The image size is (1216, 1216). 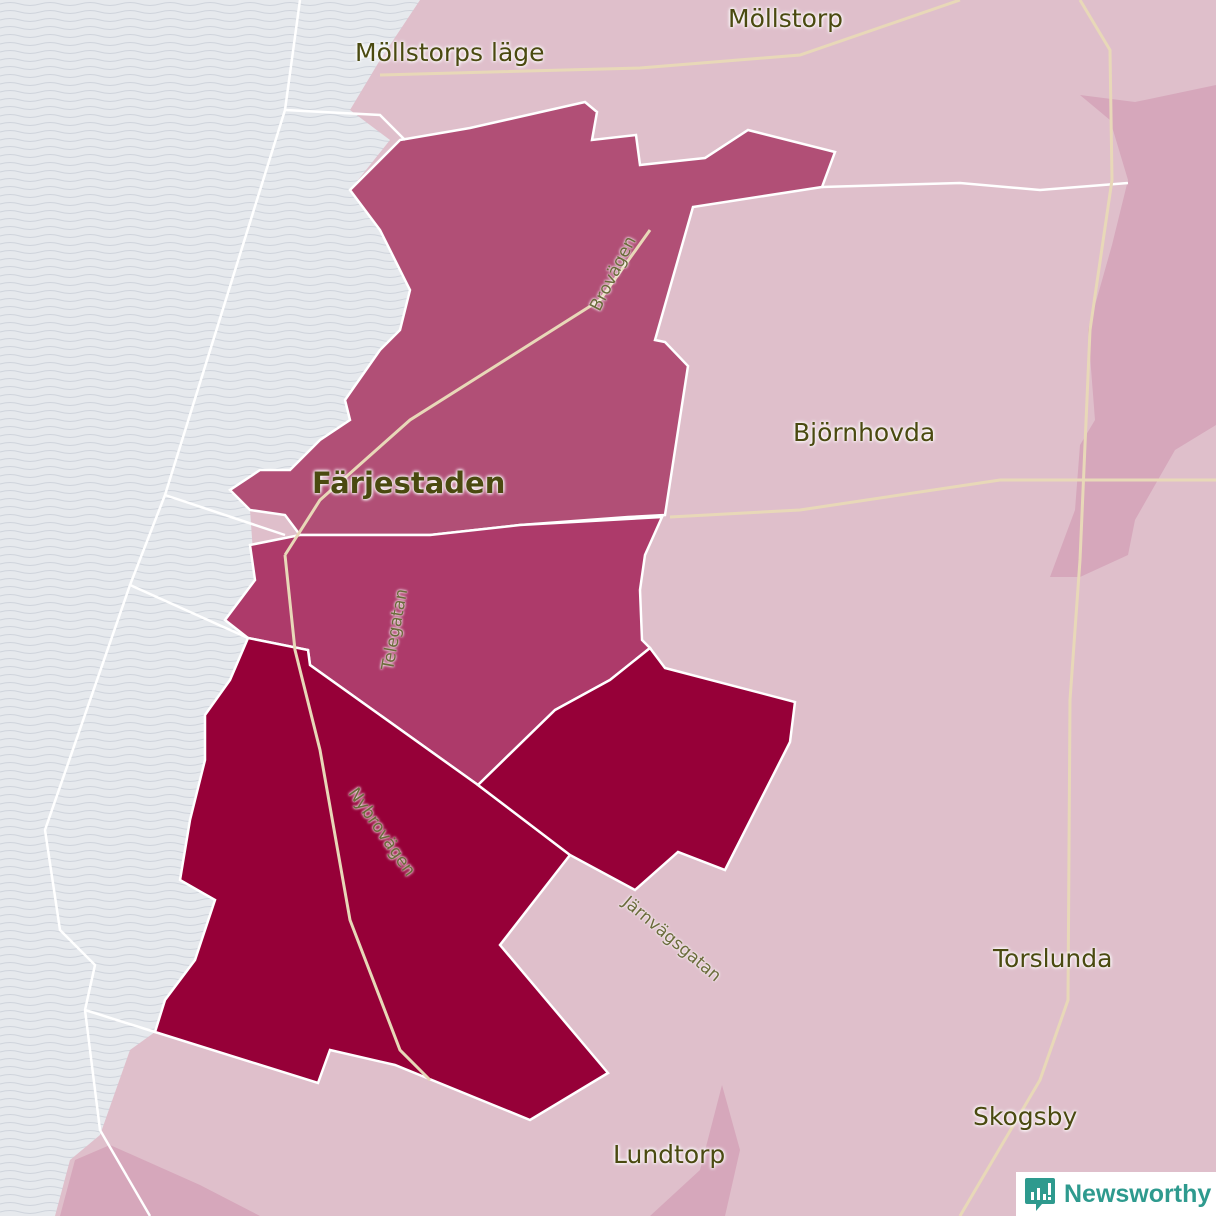 What do you see at coordinates (636, 769) in the screenshot?
I see `region-southeast-farjestaden` at bounding box center [636, 769].